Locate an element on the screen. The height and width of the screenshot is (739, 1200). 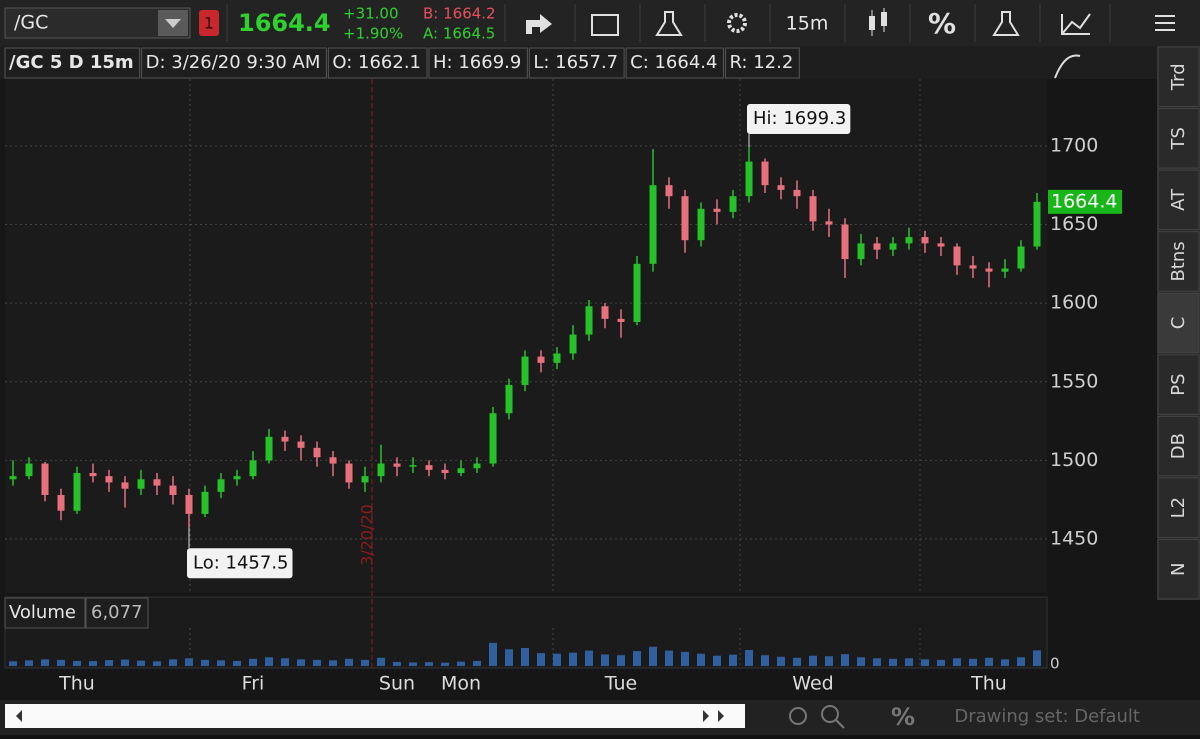
annotation: Lo: 1457.5 is located at coordinates (241, 562).